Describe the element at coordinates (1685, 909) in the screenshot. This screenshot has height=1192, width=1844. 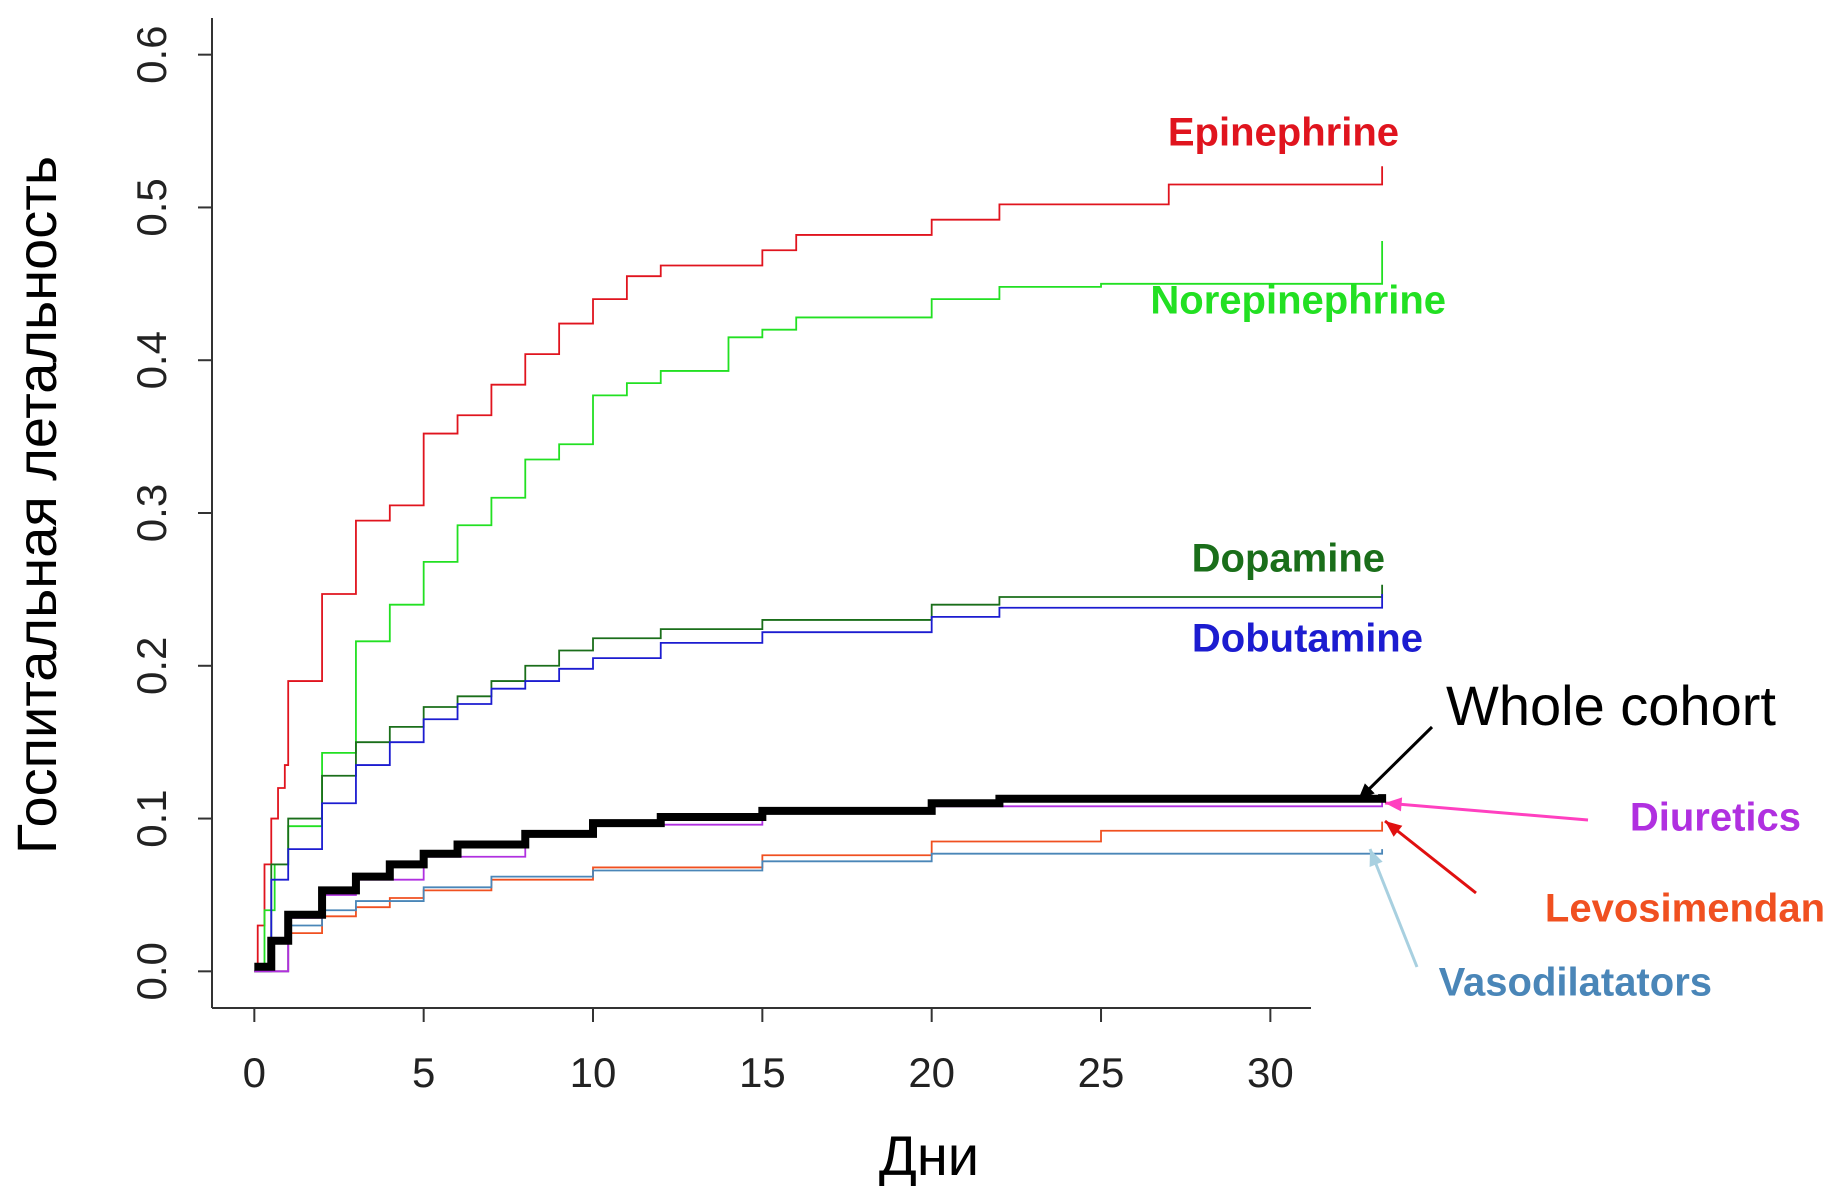
I see `series-label: Levosimendan` at that location.